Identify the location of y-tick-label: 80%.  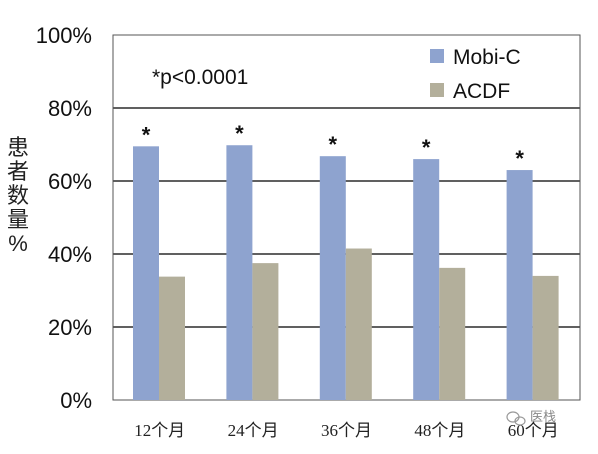
(70, 108).